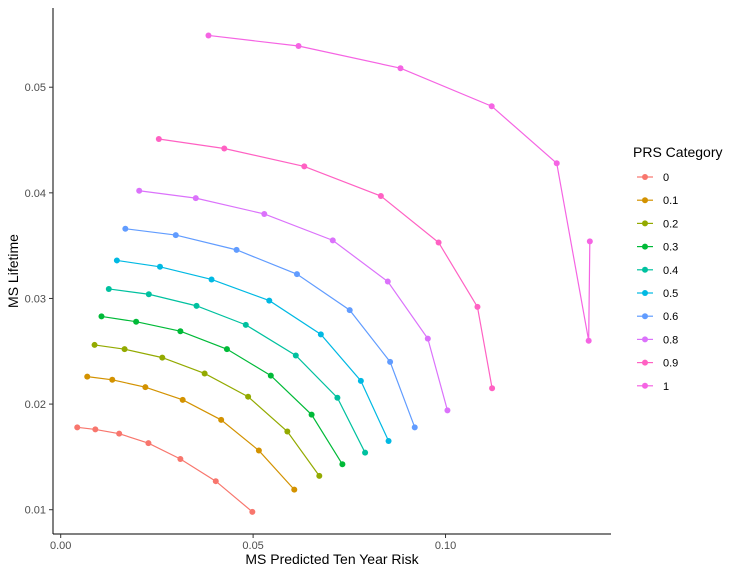  Describe the element at coordinates (653, 178) in the screenshot. I see `legend-item: 0` at that location.